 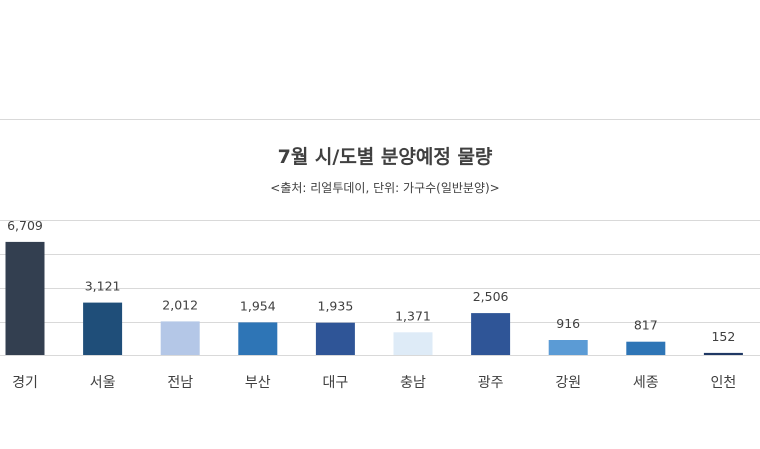 I want to click on category-label: 충남, so click(x=413, y=383).